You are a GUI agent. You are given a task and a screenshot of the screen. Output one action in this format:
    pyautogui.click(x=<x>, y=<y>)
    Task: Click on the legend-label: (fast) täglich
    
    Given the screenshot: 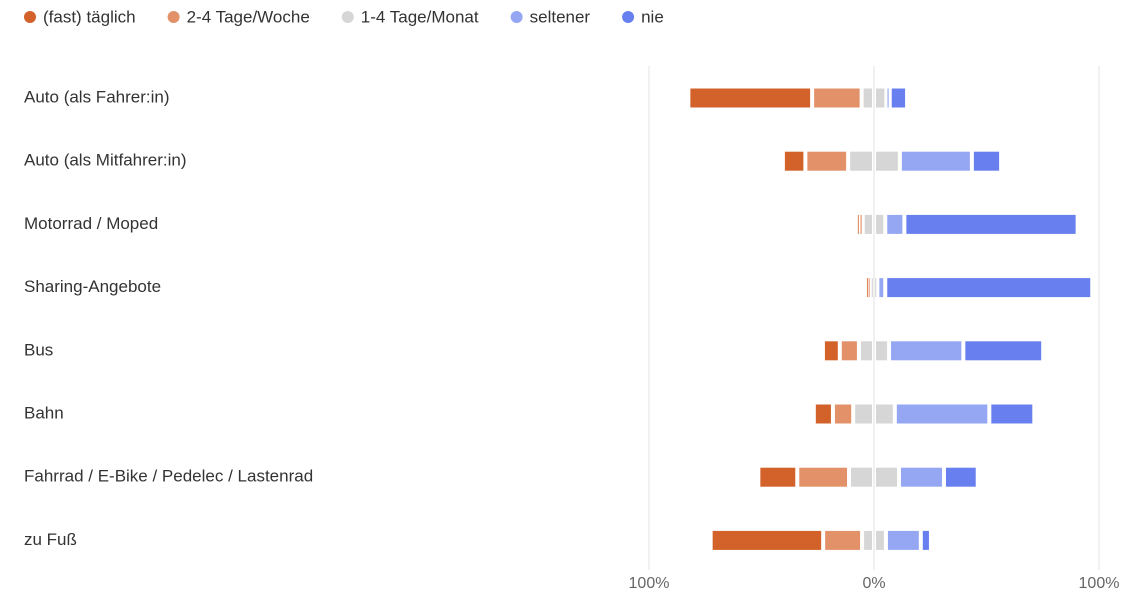 What is the action you would take?
    pyautogui.click(x=89, y=16)
    